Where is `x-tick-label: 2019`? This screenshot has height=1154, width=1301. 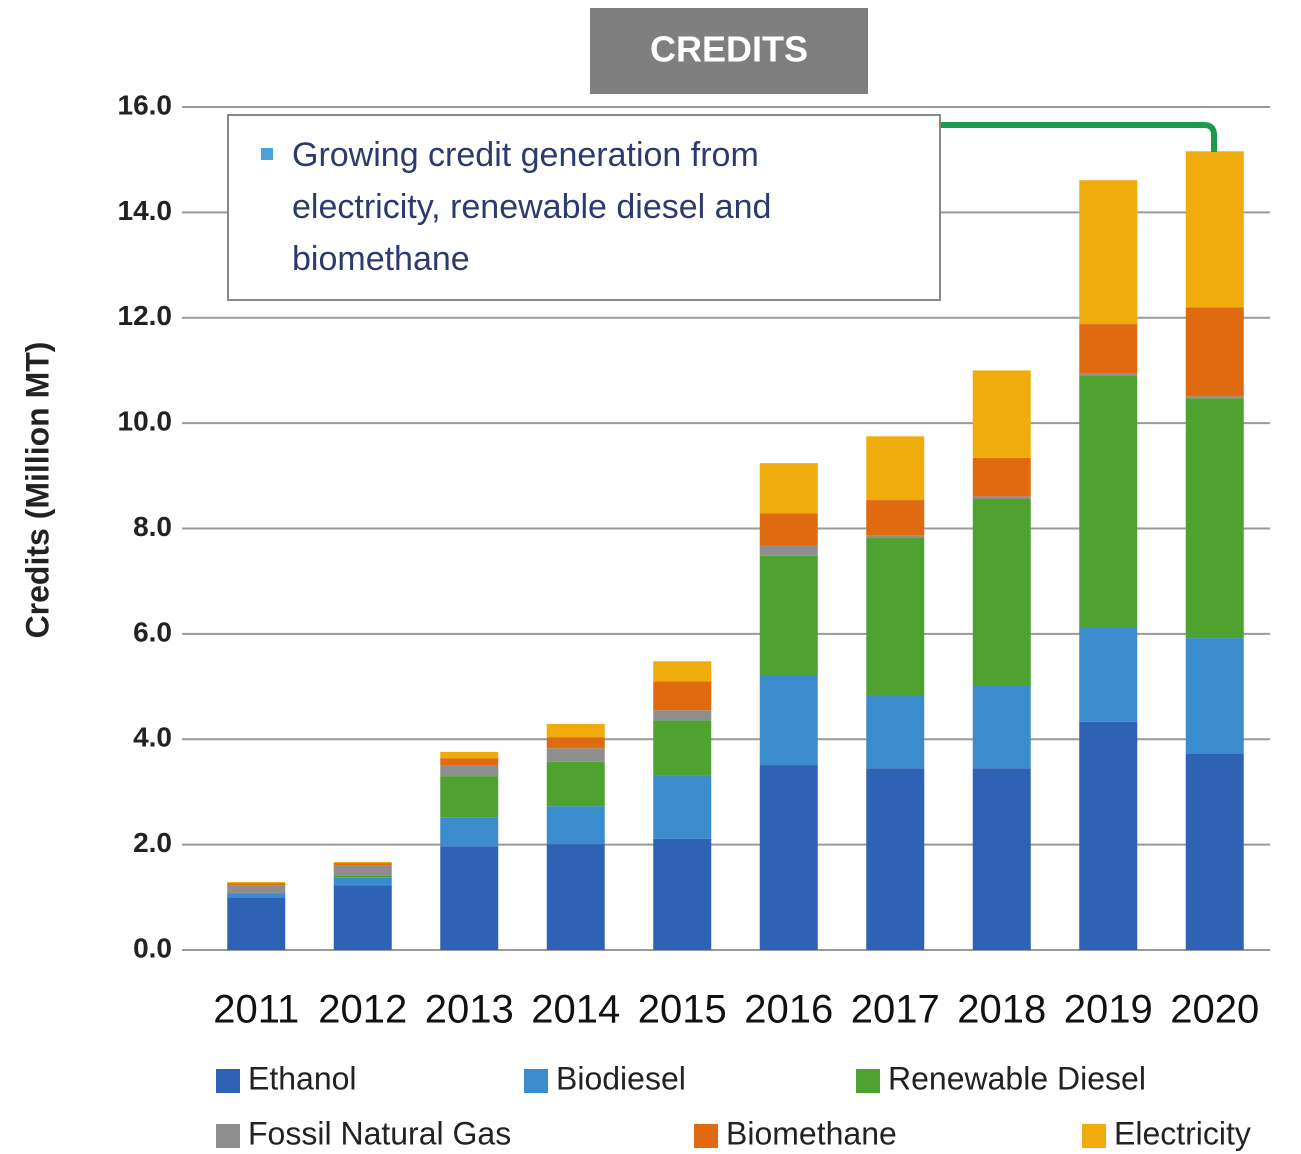
x-tick-label: 2019 is located at coordinates (1108, 1010).